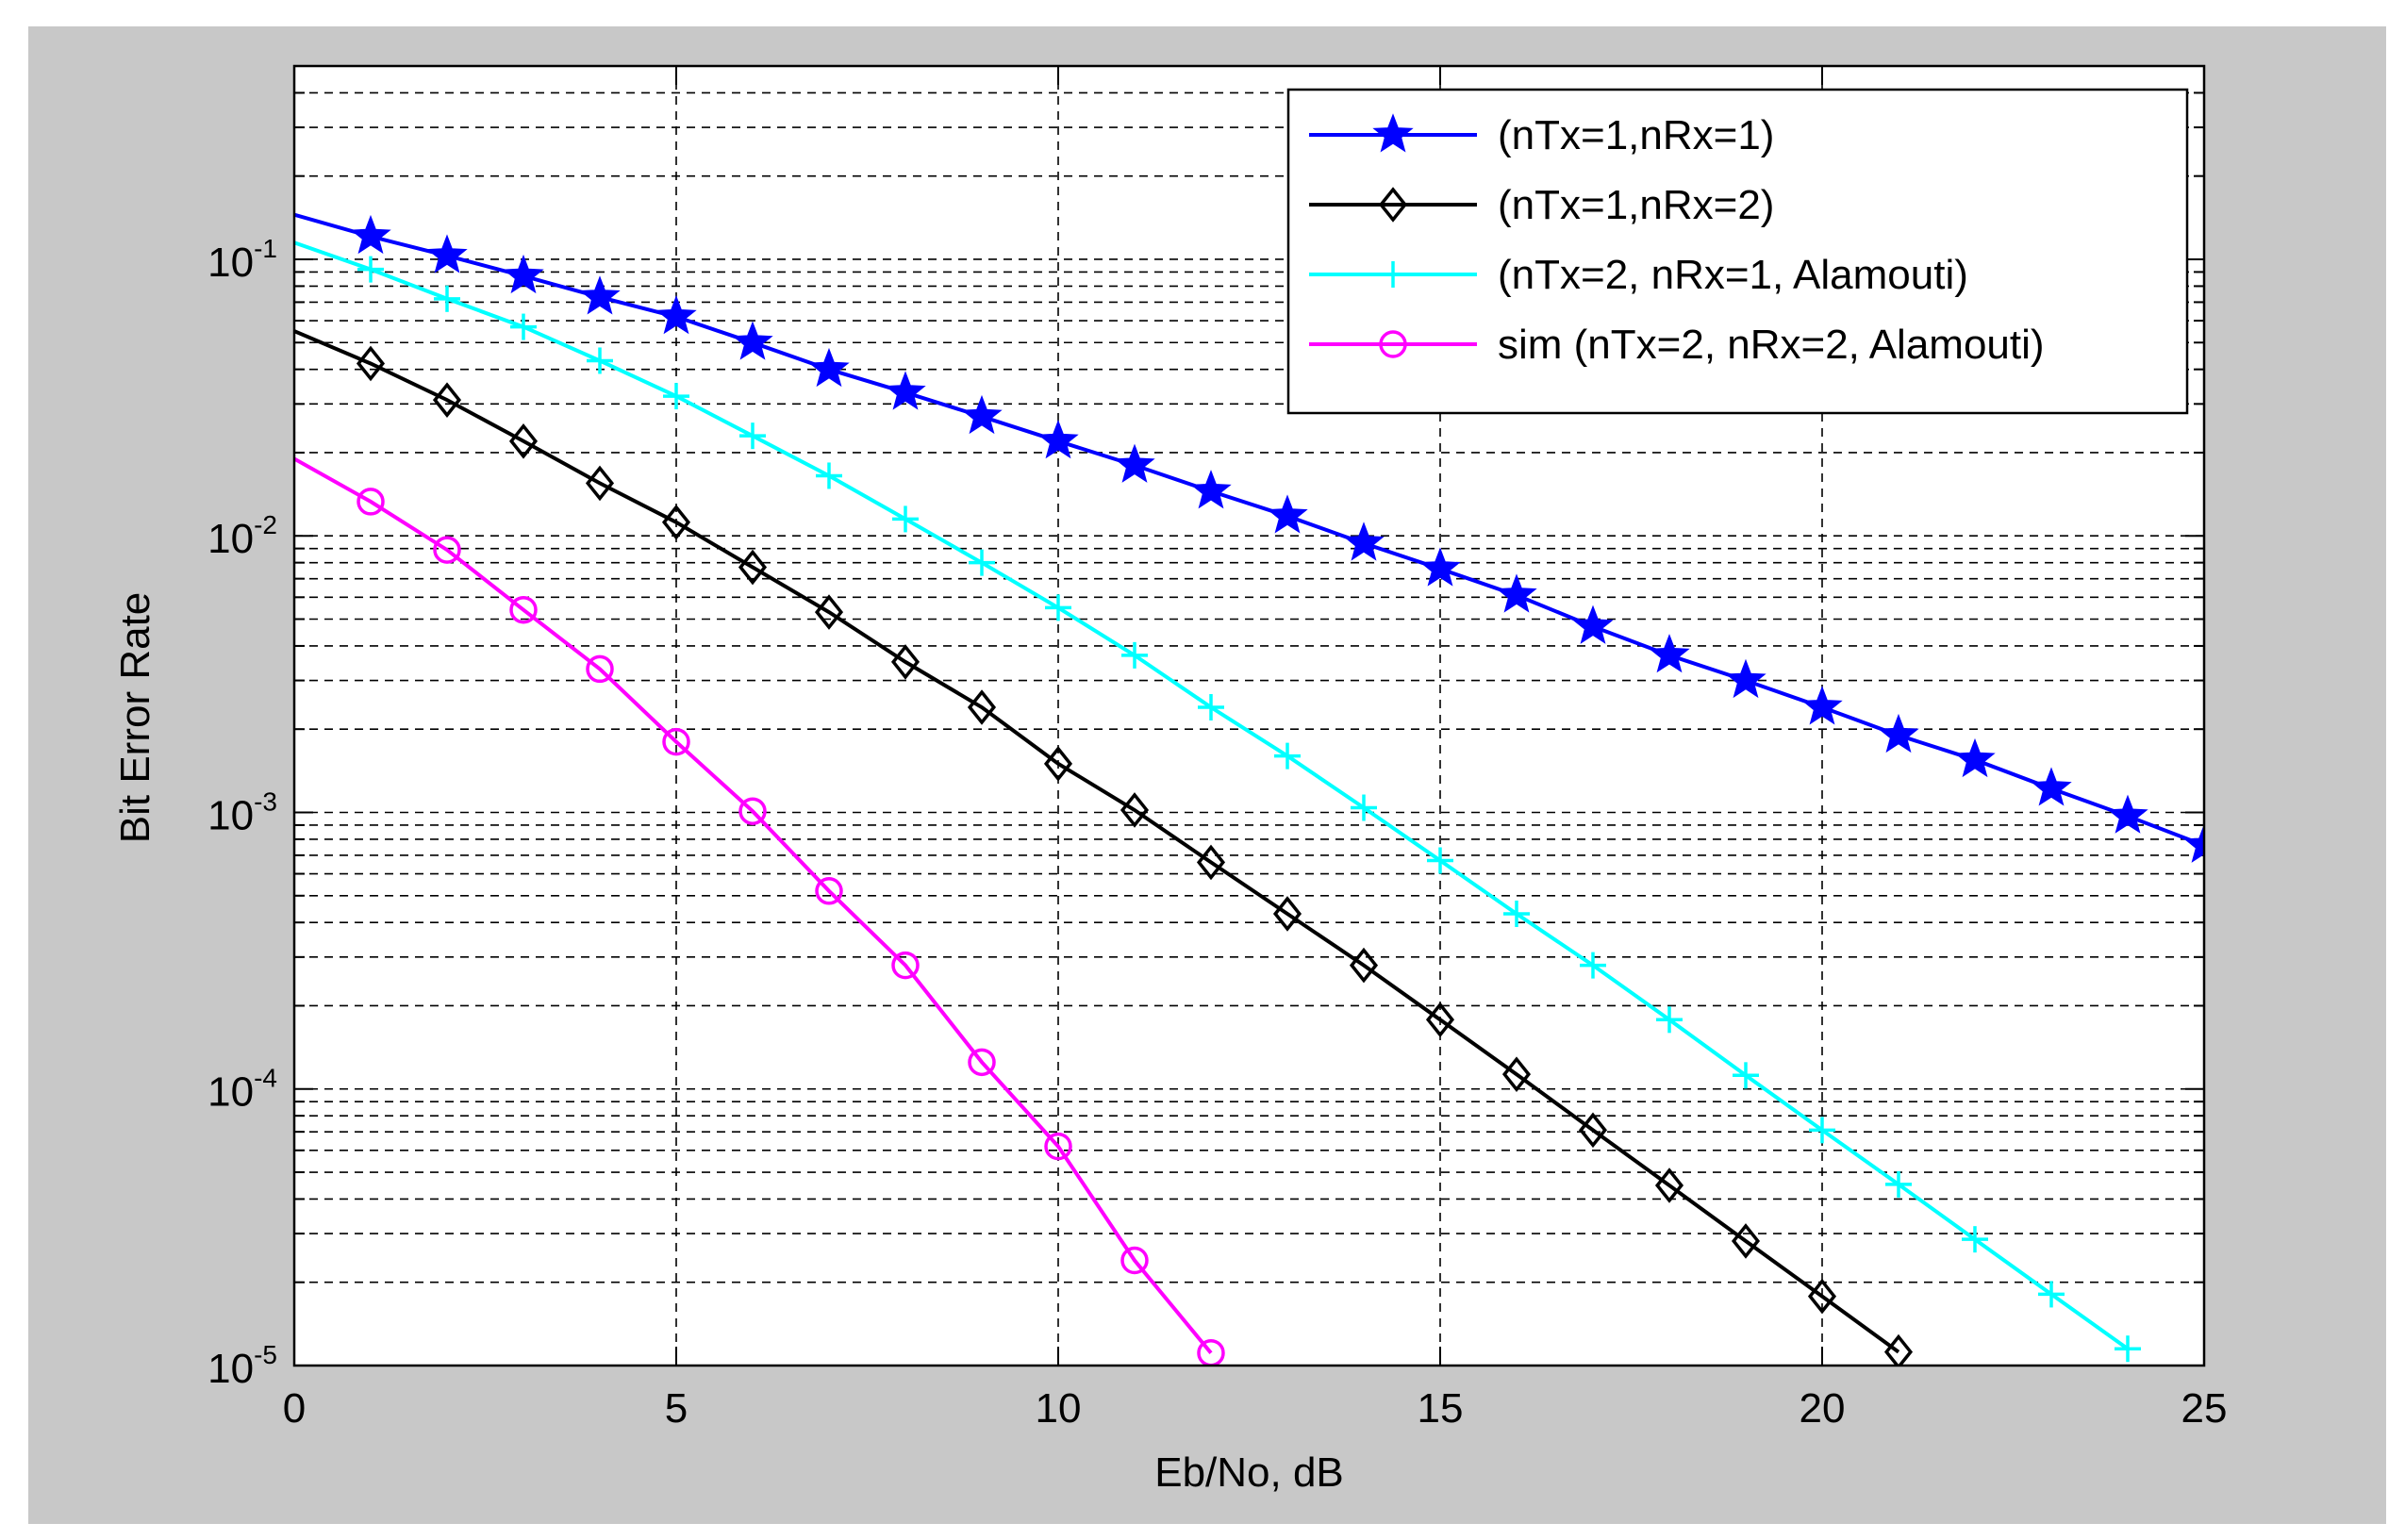 Image resolution: width=2405 pixels, height=1540 pixels. I want to click on legend-entry-1: (nTx=1,nRx=1), so click(1541, 135).